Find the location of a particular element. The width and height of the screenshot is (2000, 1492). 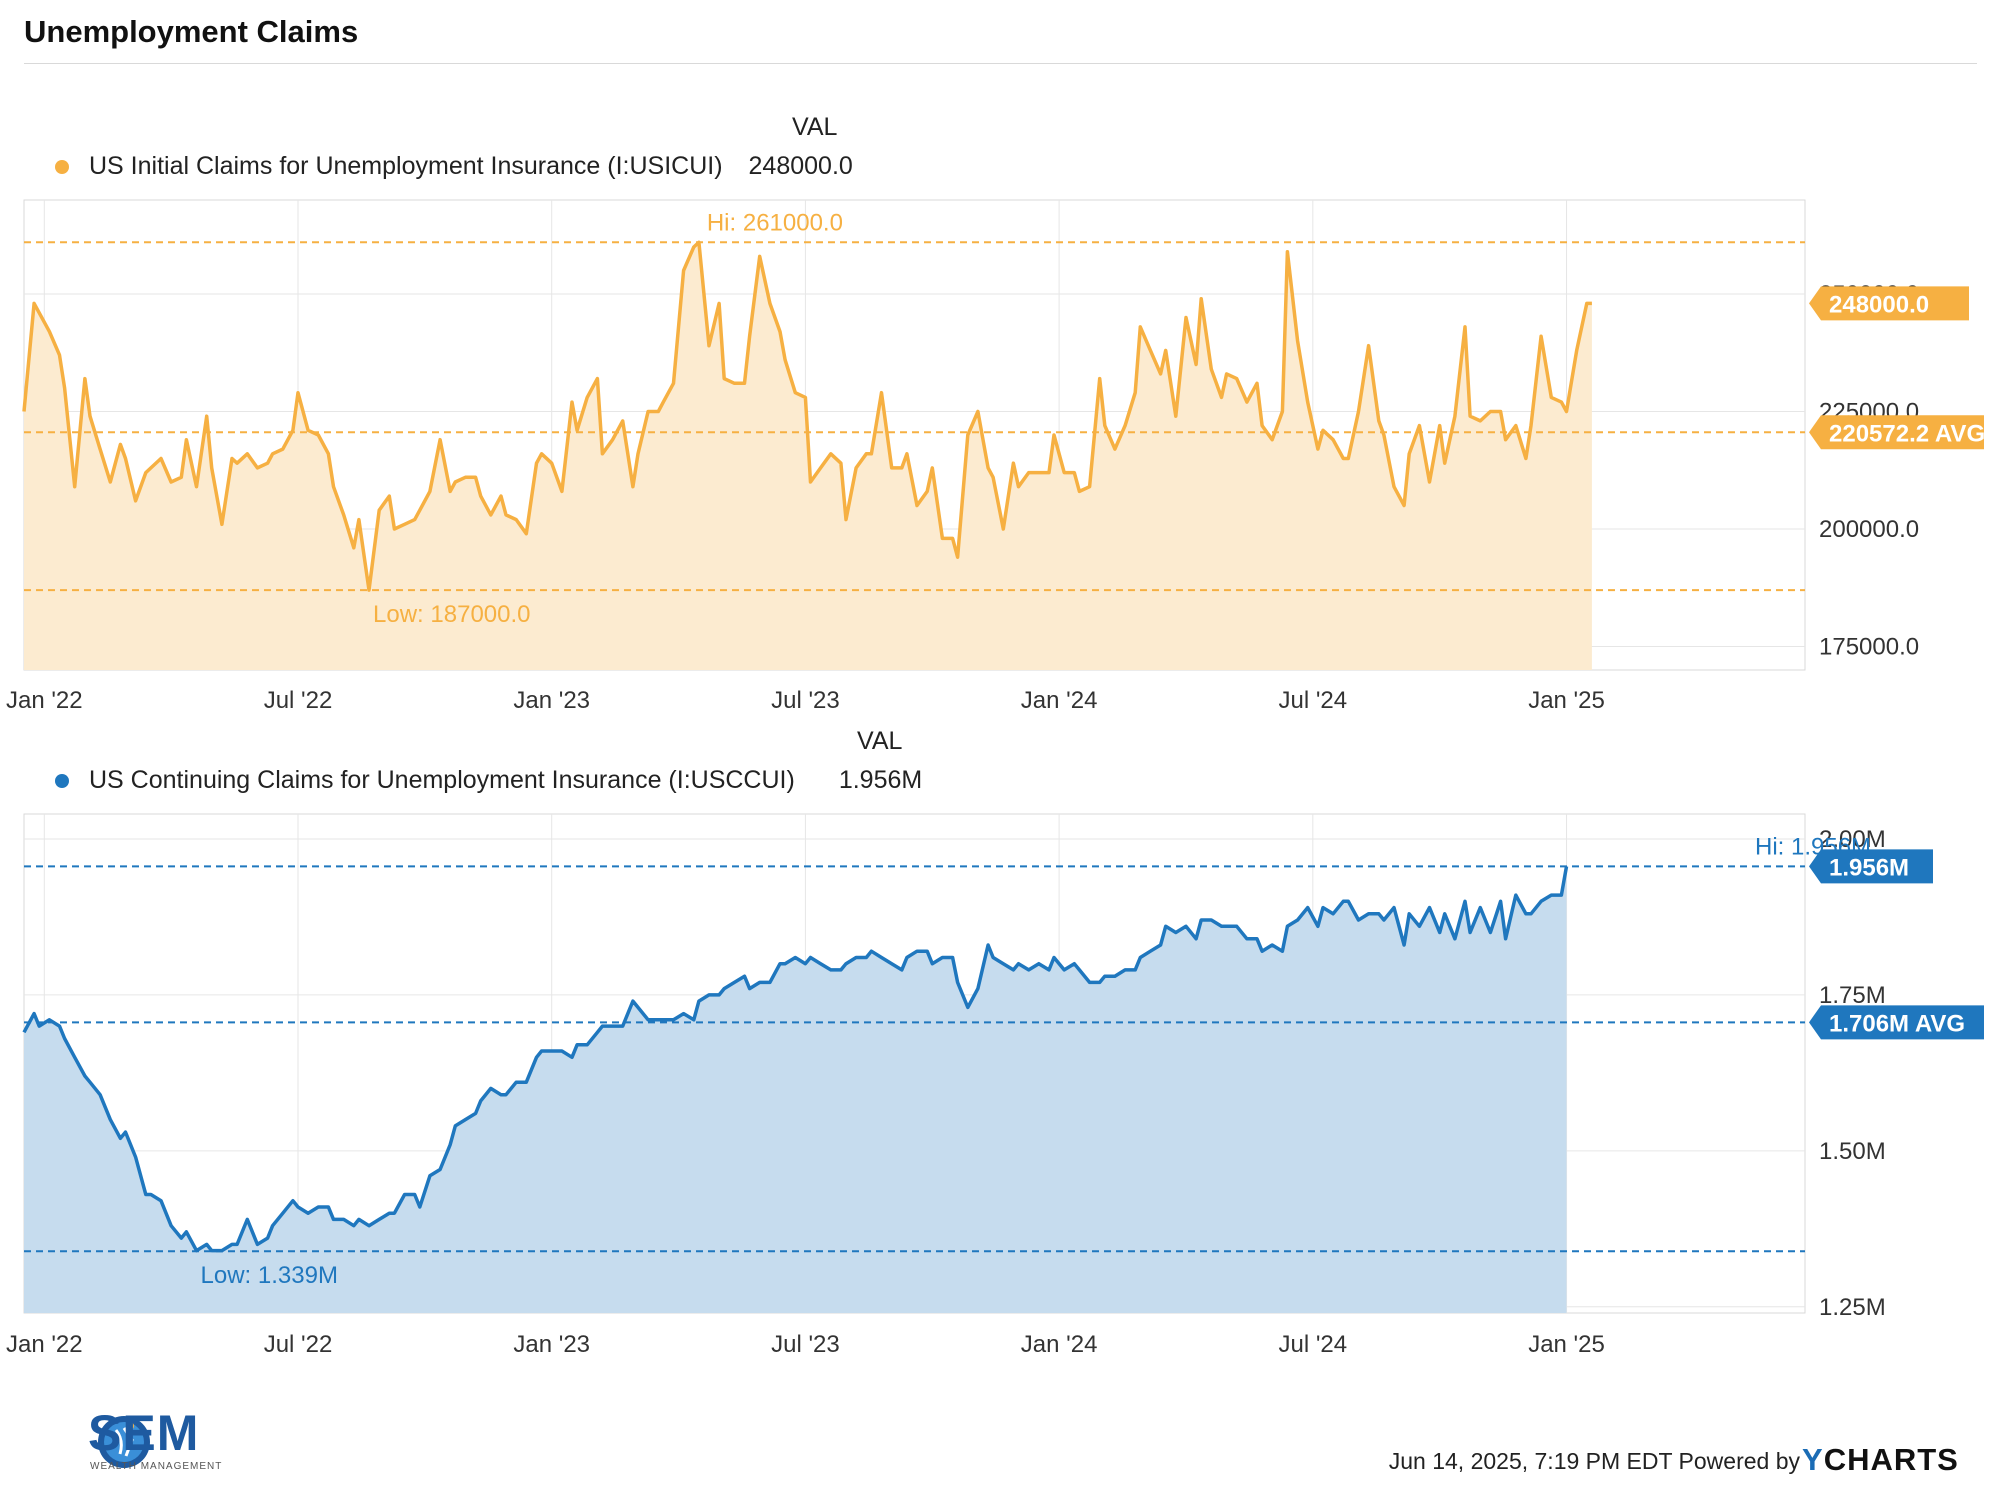

y-tick-label: 200000.0 is located at coordinates (1869, 529).